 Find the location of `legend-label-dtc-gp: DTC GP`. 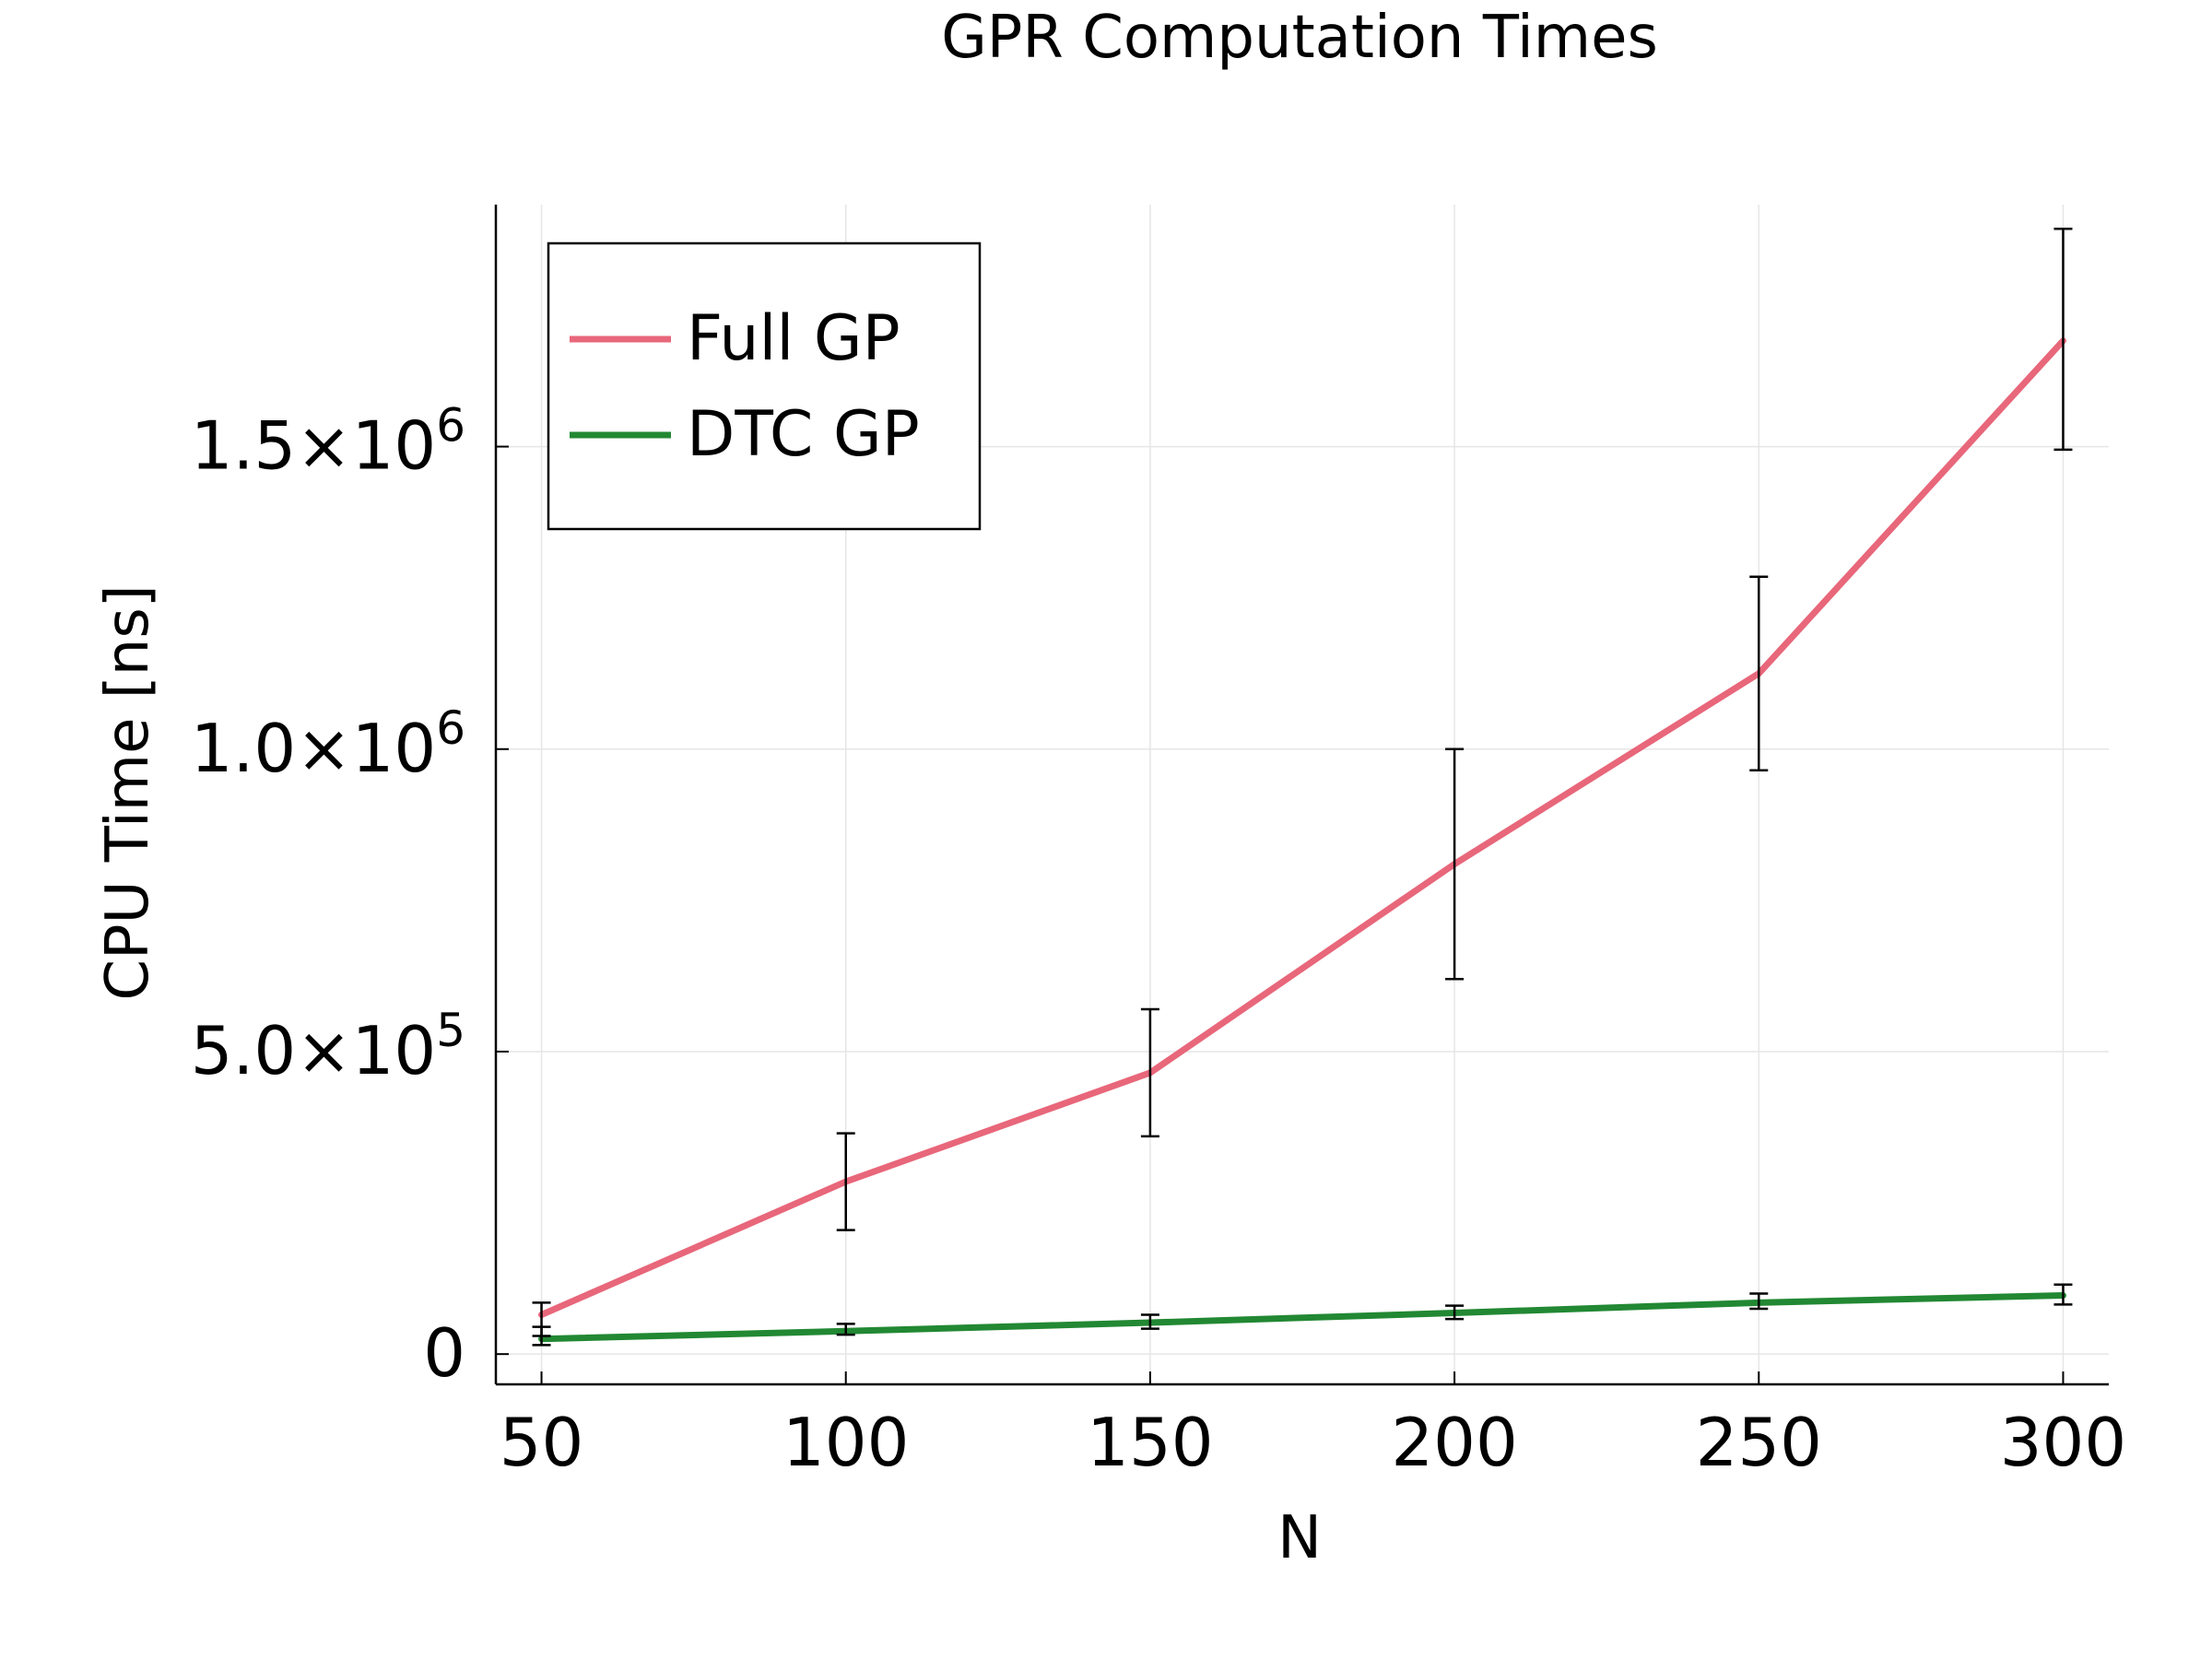

legend-label-dtc-gp: DTC GP is located at coordinates (803, 434).